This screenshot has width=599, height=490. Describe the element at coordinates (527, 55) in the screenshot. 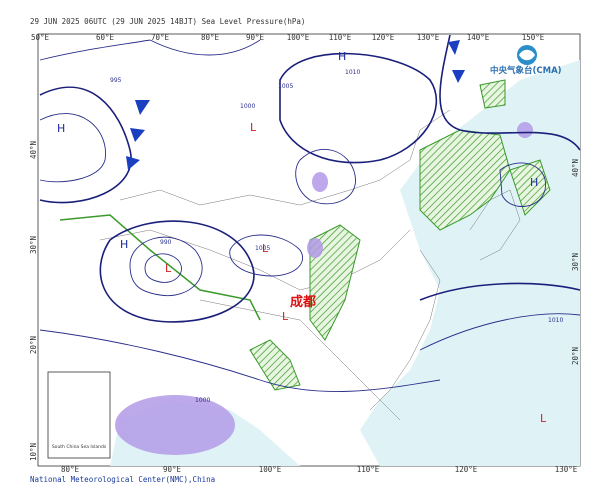

I see `logo` at that location.